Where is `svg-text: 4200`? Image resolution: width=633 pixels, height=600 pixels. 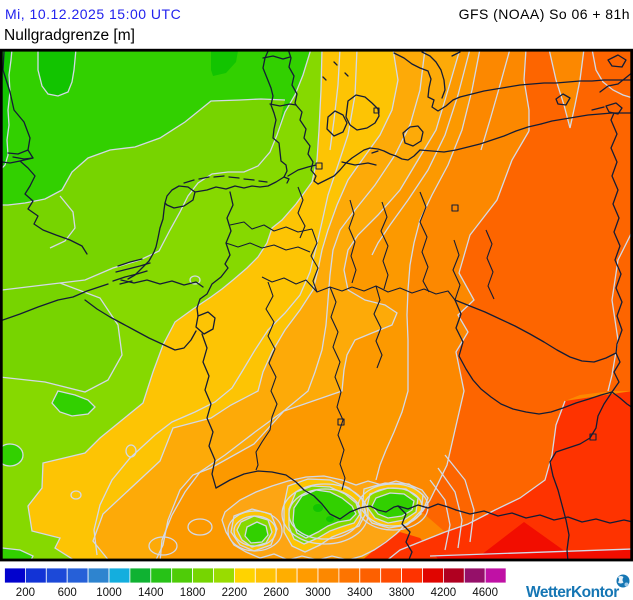 svg-text: 4200 is located at coordinates (444, 593).